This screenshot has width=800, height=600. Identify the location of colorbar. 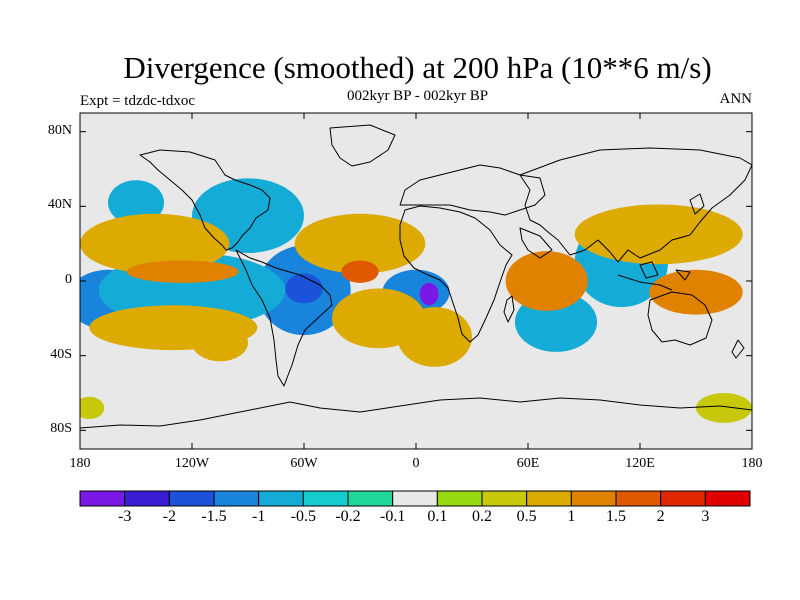
(415, 498).